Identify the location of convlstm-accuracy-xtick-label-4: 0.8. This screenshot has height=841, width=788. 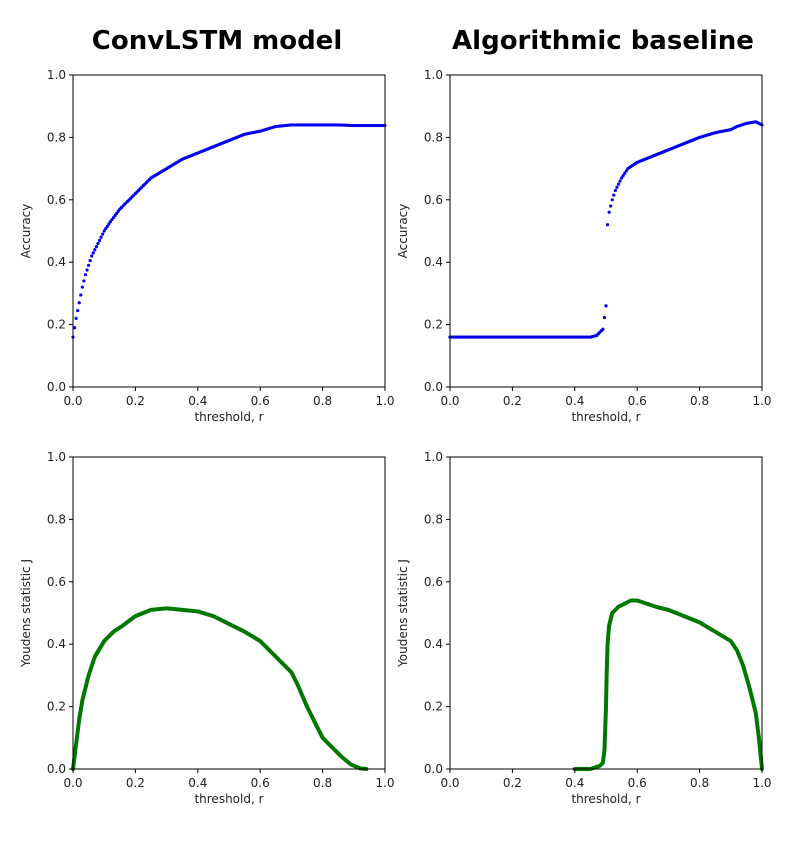
(322, 401).